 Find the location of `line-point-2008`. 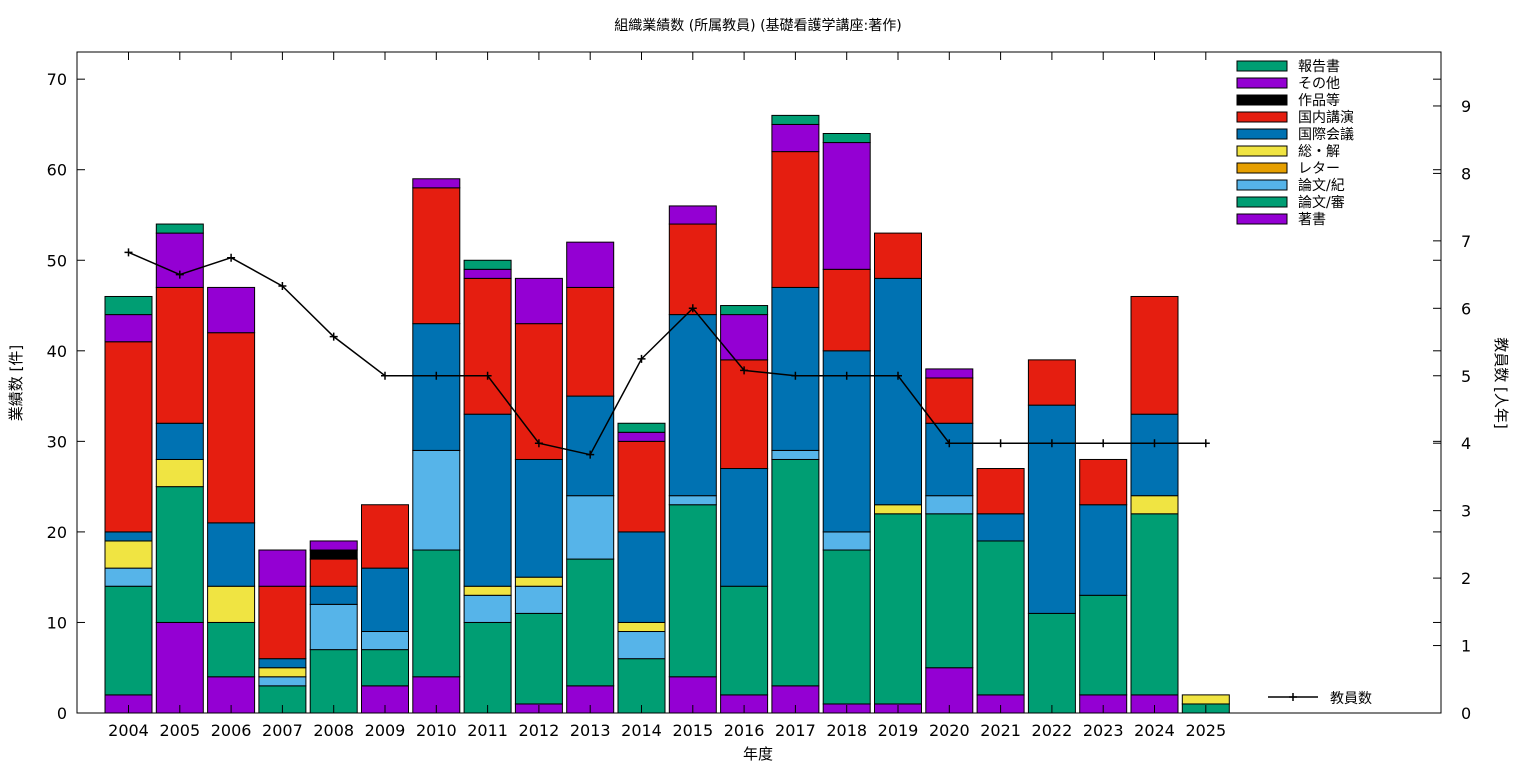

line-point-2008 is located at coordinates (333, 336).